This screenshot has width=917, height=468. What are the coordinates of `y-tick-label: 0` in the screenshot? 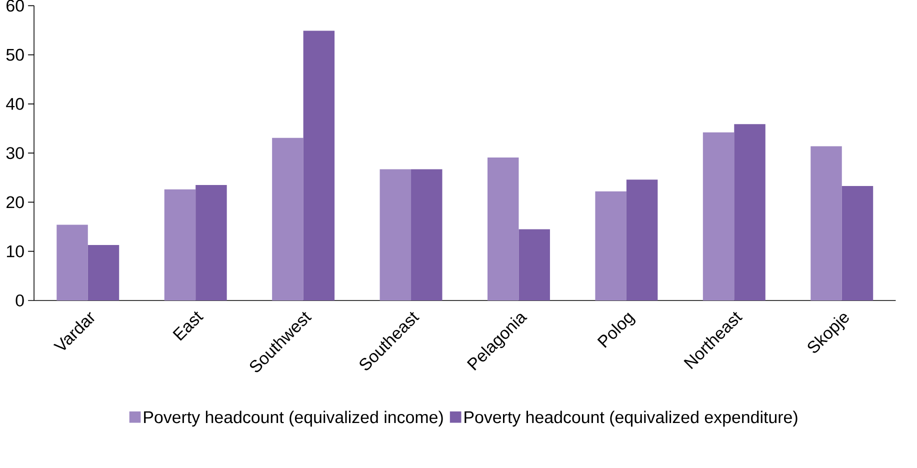 It's located at (20, 300).